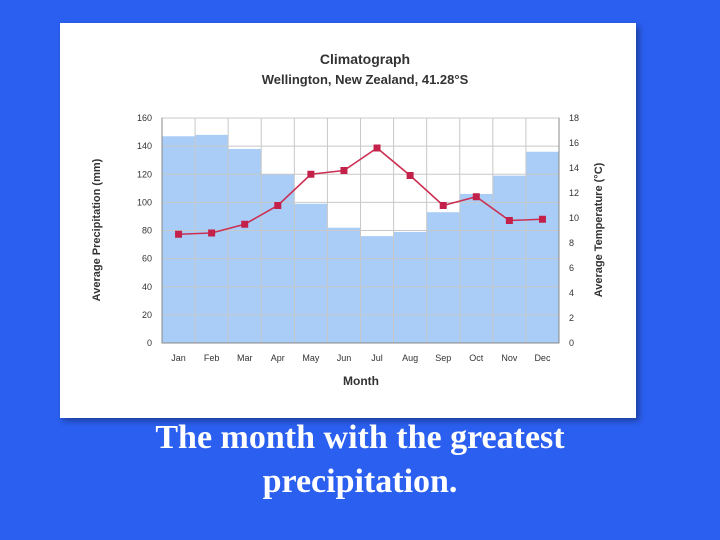 The width and height of the screenshot is (720, 540). Describe the element at coordinates (360, 437) in the screenshot. I see `caption-line-1: The month with the greatest` at that location.